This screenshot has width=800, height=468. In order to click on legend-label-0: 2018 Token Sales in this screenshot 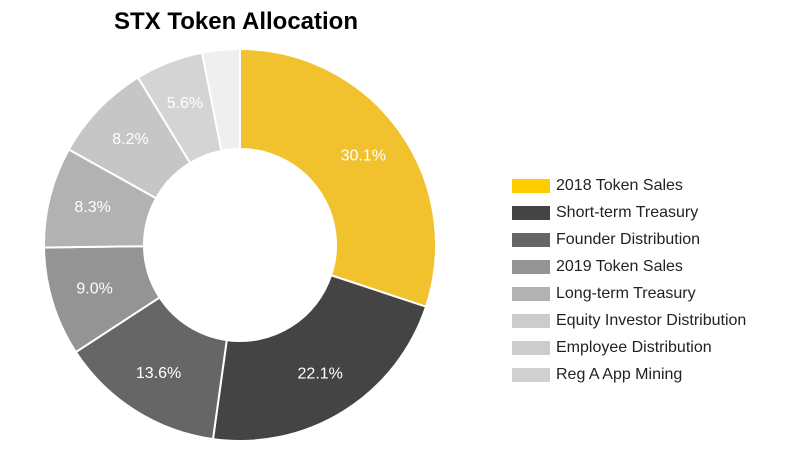, I will do `click(619, 185)`.